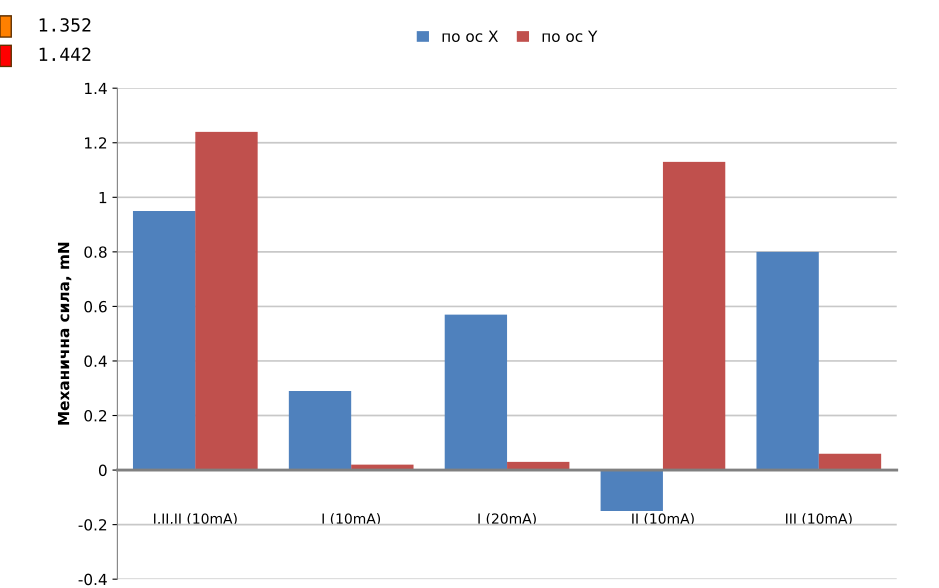 This screenshot has height=588, width=939. I want to click on y-tick-label: -0.2, so click(92, 525).